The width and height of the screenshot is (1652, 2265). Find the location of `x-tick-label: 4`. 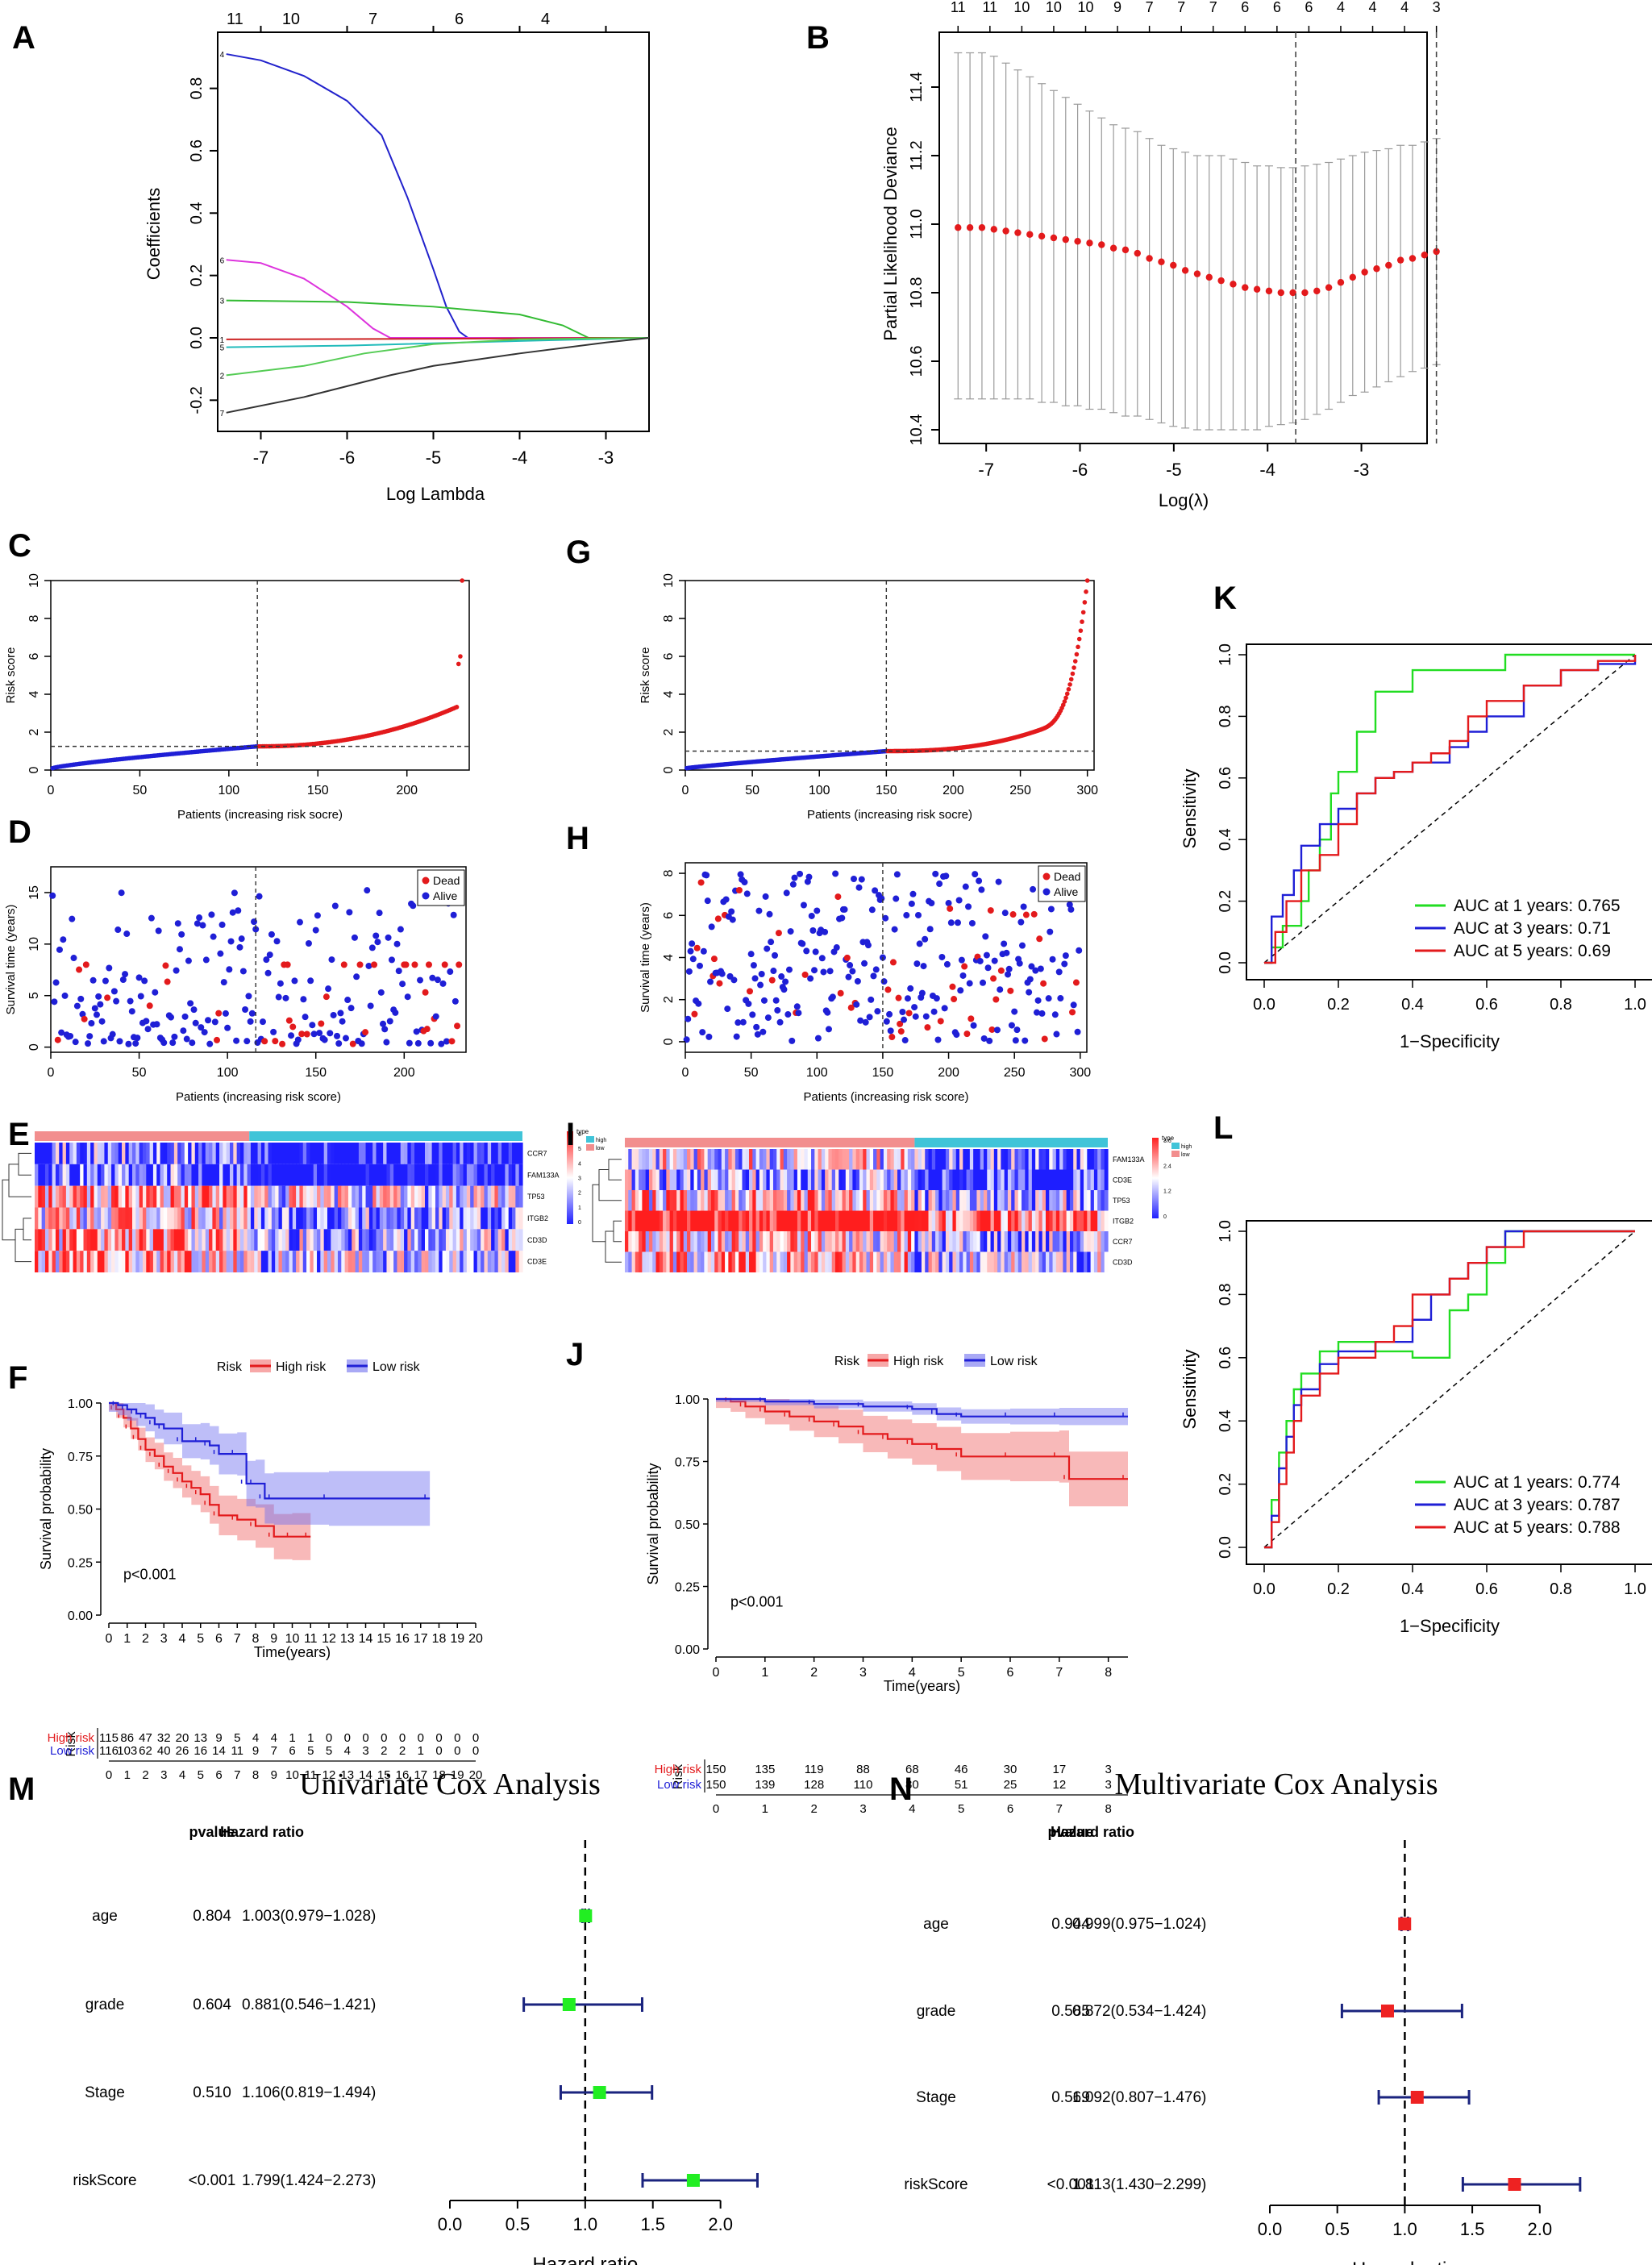

x-tick-label: 4 is located at coordinates (912, 1673).